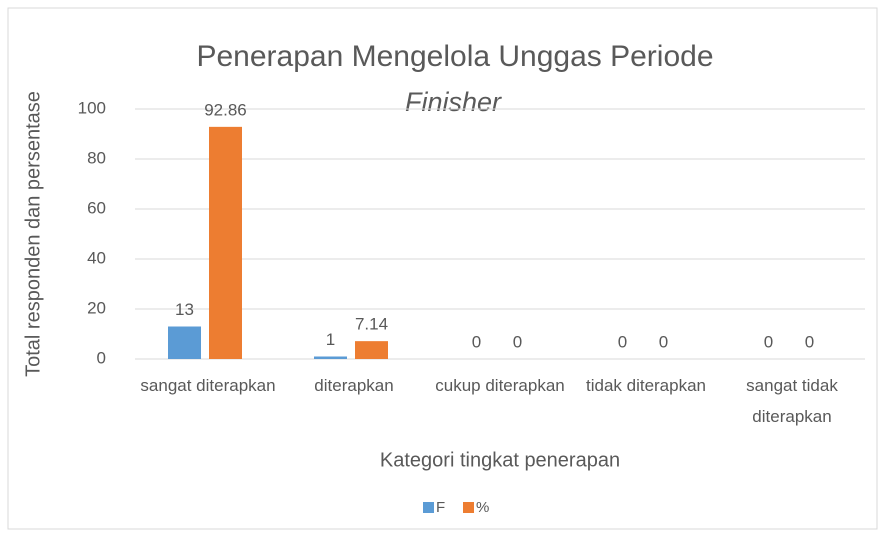  I want to click on y-tick-label: 60, so click(96, 207).